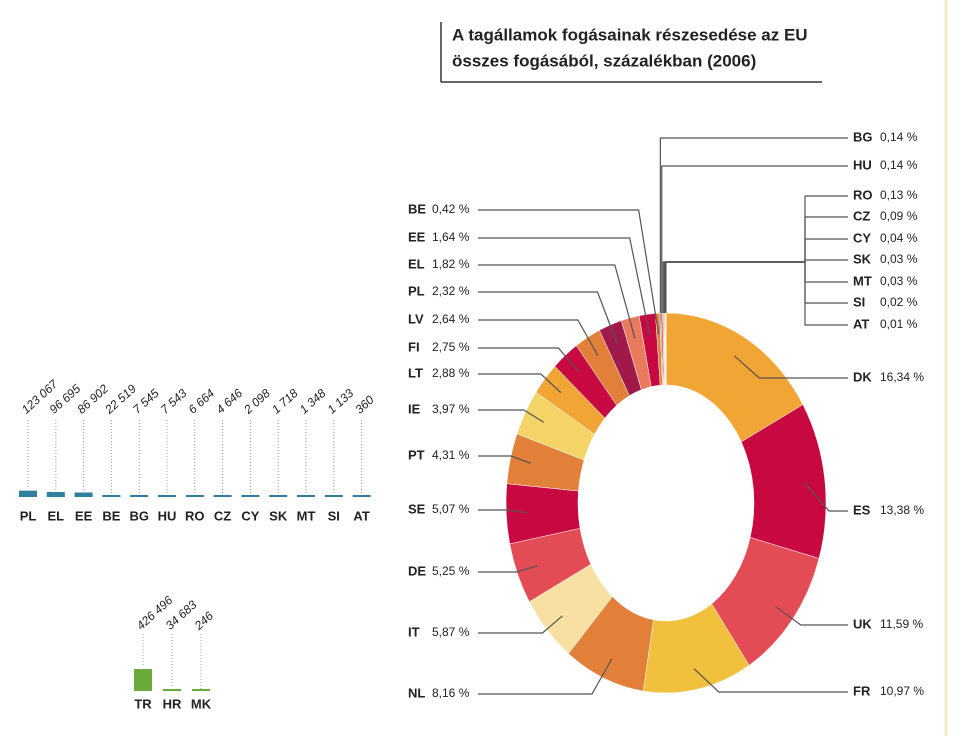  What do you see at coordinates (862, 376) in the screenshot?
I see `slice-label: DK` at bounding box center [862, 376].